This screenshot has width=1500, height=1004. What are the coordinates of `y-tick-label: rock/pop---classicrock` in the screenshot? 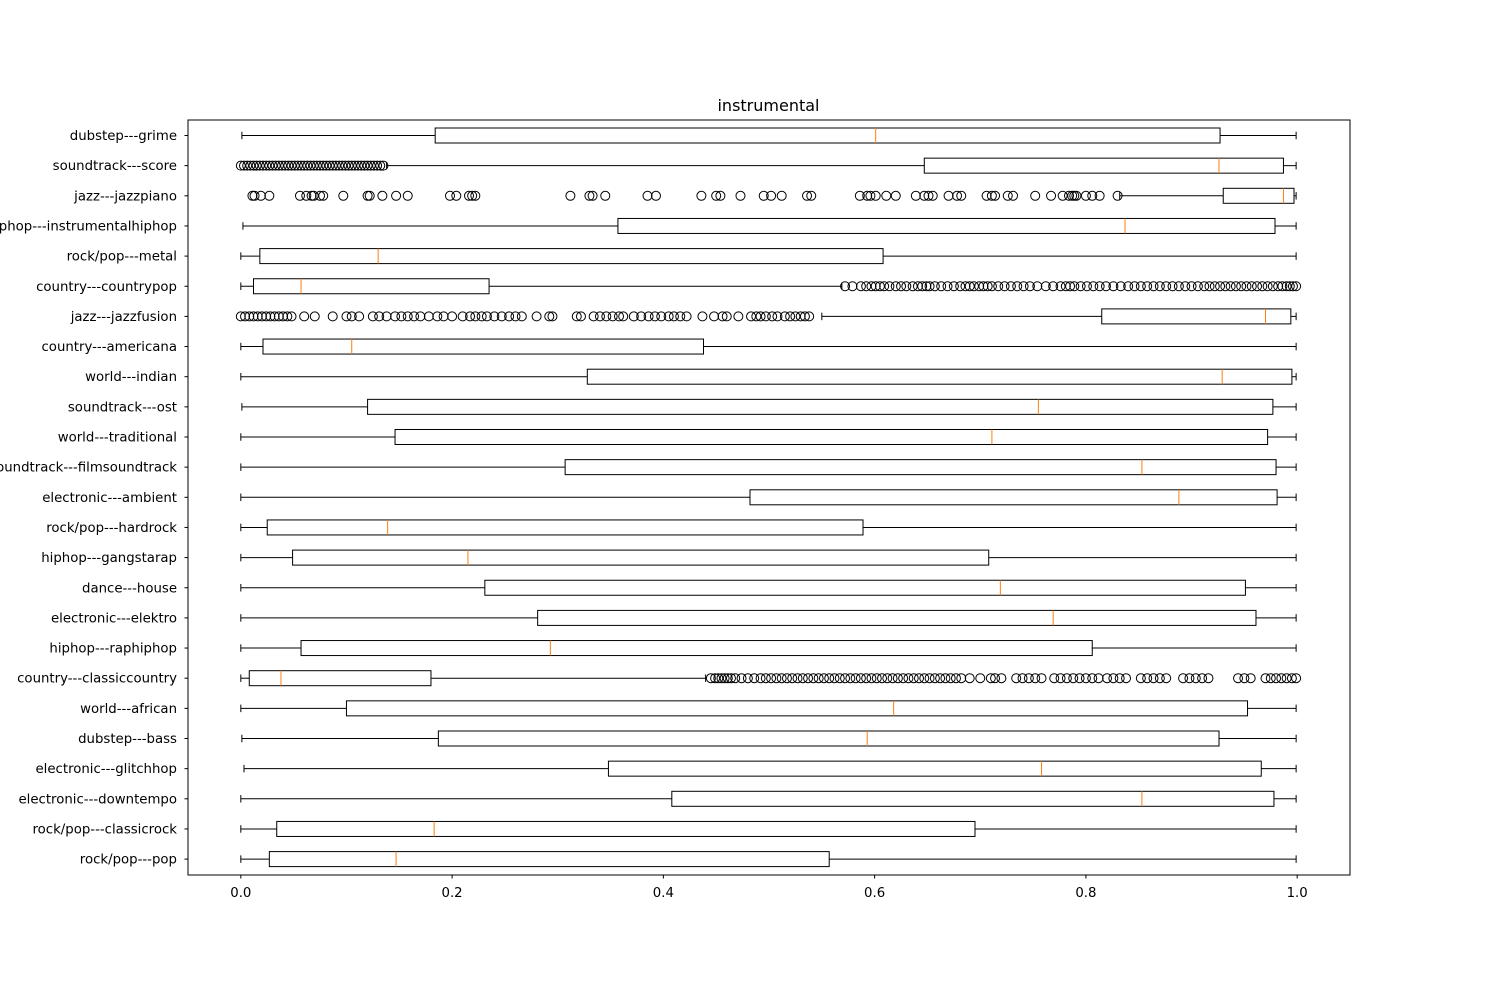 It's located at (104, 829).